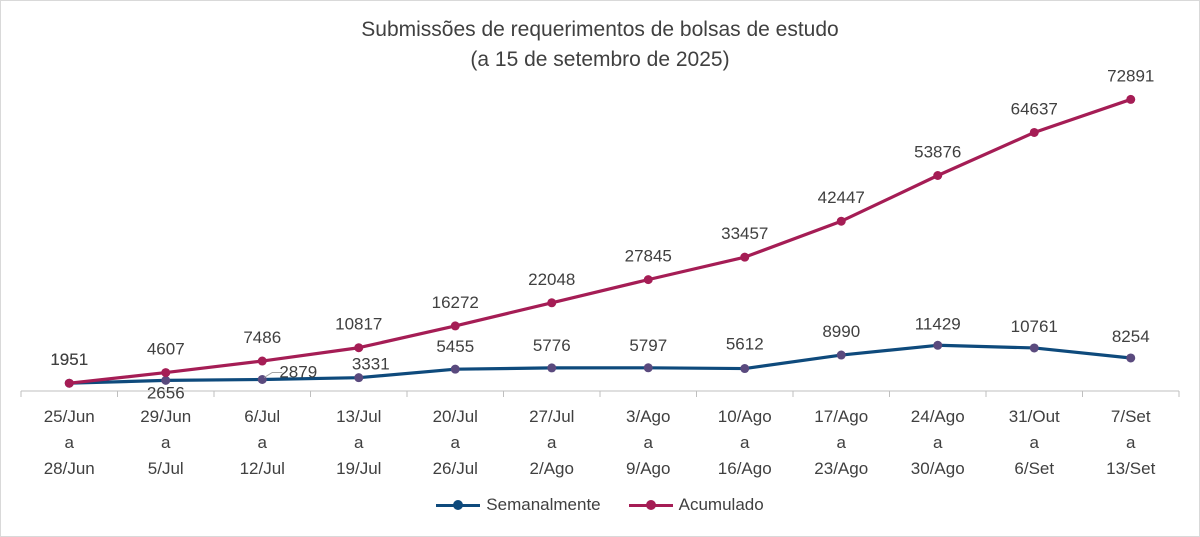  Describe the element at coordinates (262, 337) in the screenshot. I see `data-label: 7486` at that location.